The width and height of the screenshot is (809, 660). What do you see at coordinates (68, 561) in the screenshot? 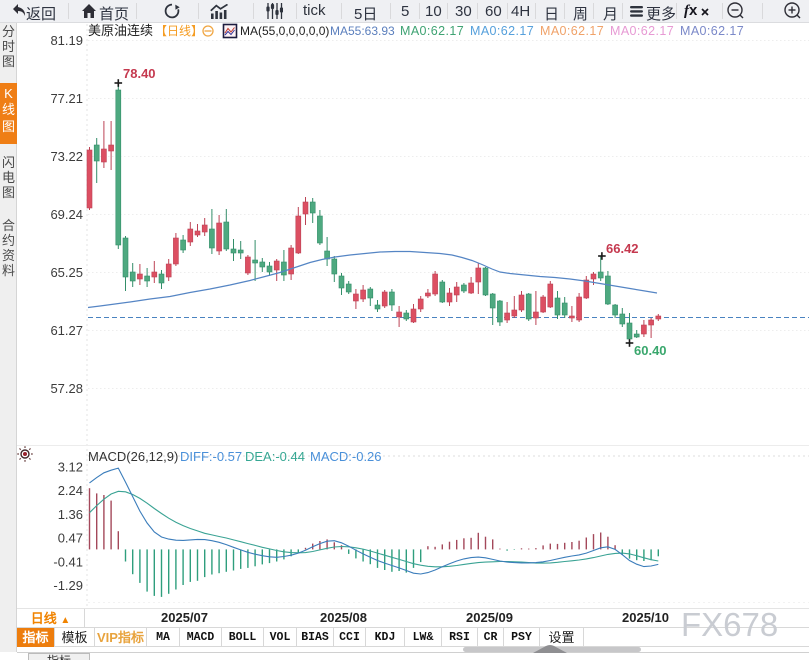
I see `svg-text: -0.41` at bounding box center [68, 561].